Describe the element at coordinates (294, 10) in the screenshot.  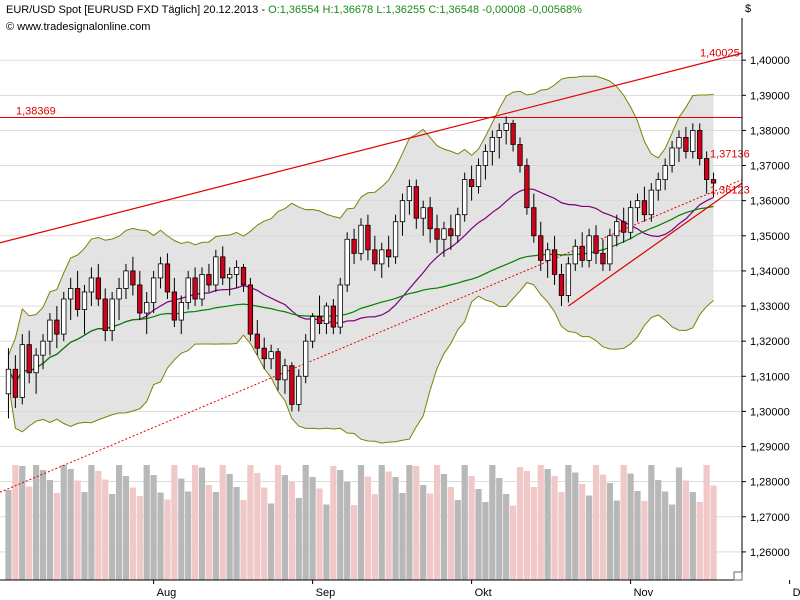
I see `open-value: O:1,36554` at that location.